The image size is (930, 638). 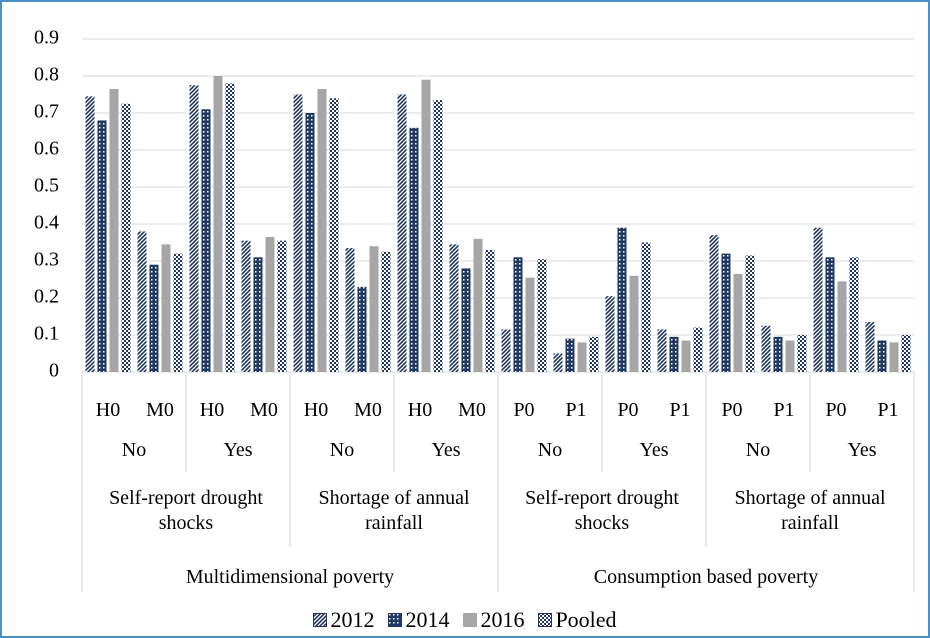 I want to click on y-tick-label: 0.1, so click(x=46, y=334).